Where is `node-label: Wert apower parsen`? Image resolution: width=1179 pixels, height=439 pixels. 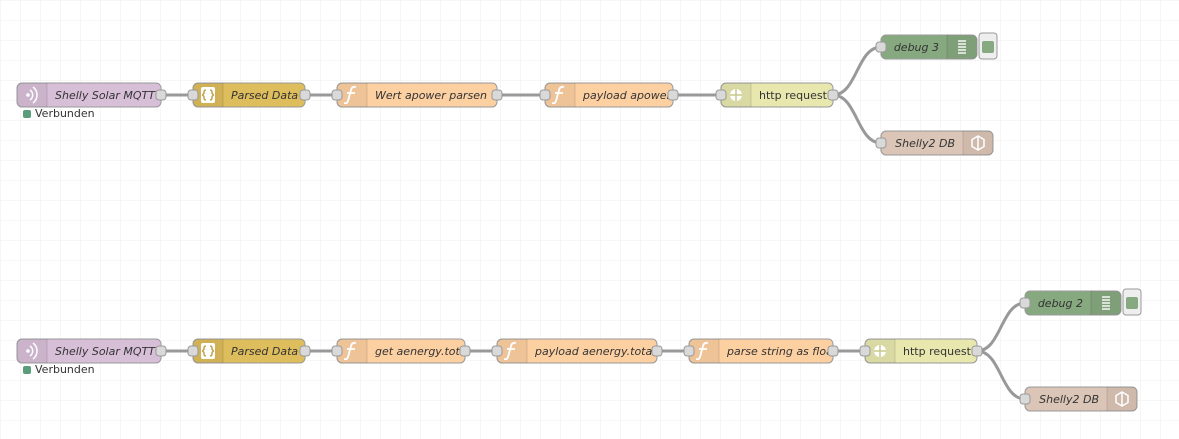
node-label: Wert apower parsen is located at coordinates (431, 95).